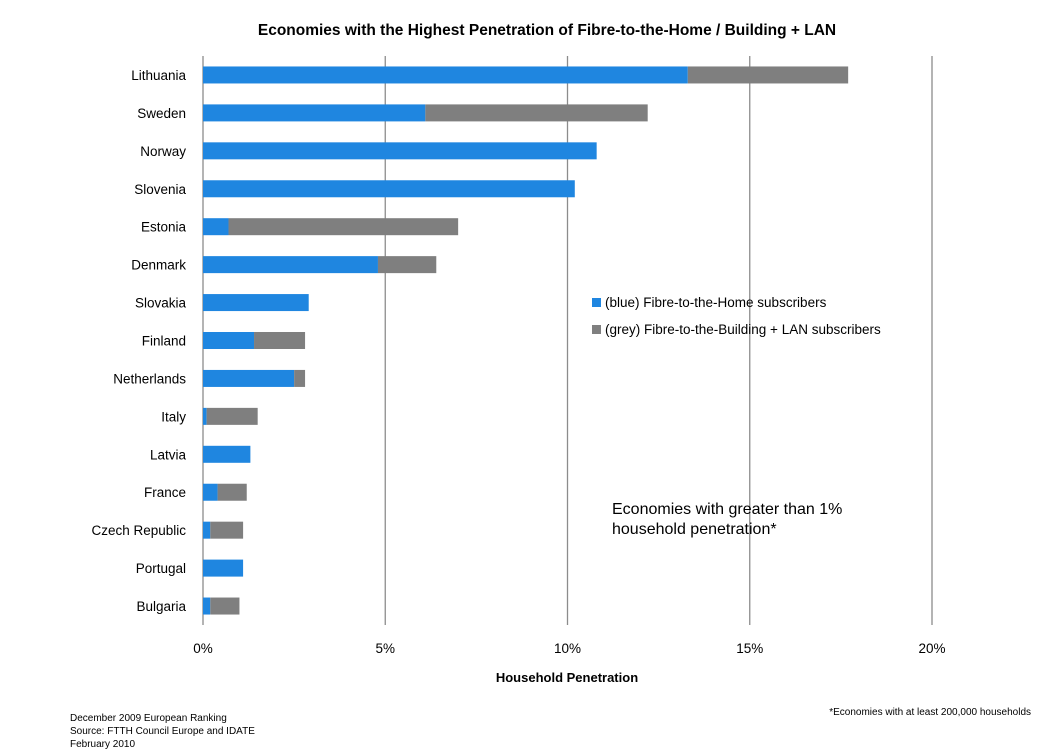  Describe the element at coordinates (727, 509) in the screenshot. I see `annotation-line-1: Economies with greater than 1%` at that location.